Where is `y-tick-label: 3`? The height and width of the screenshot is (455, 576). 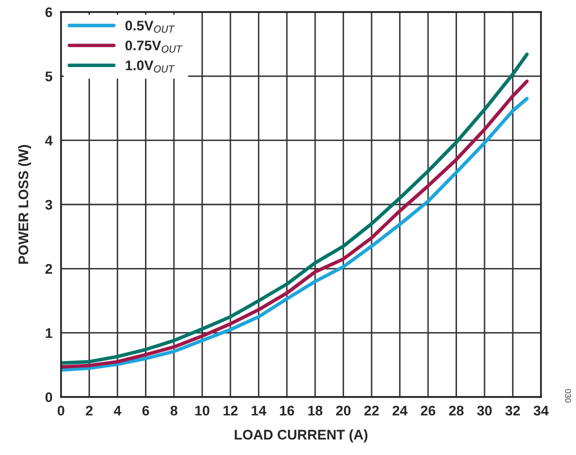
y-tick-label: 3 is located at coordinates (48, 205).